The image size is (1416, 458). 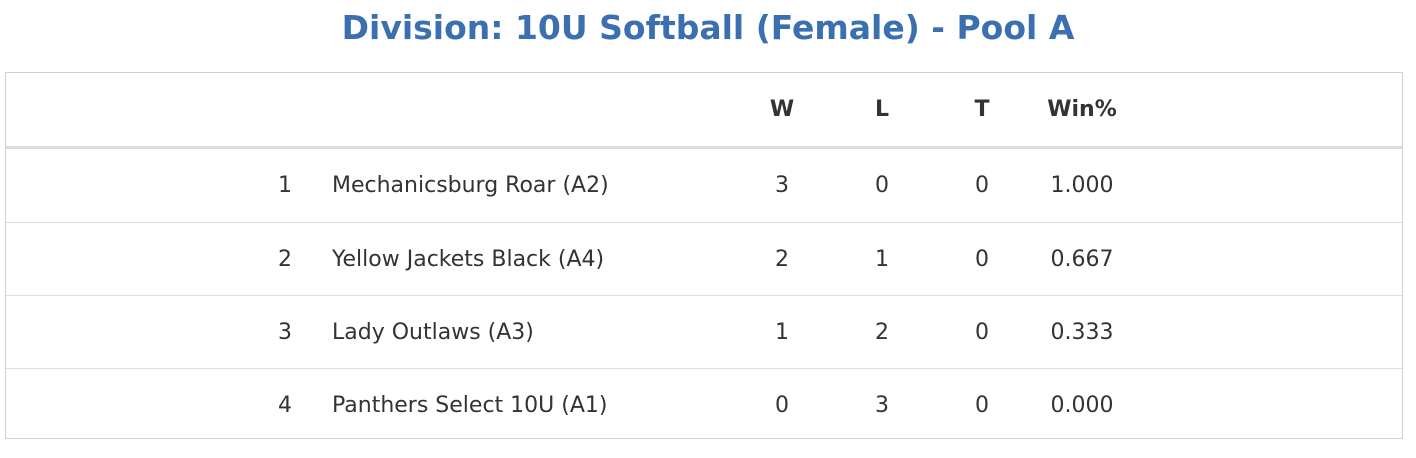 What do you see at coordinates (782, 185) in the screenshot?
I see `wins: 3` at bounding box center [782, 185].